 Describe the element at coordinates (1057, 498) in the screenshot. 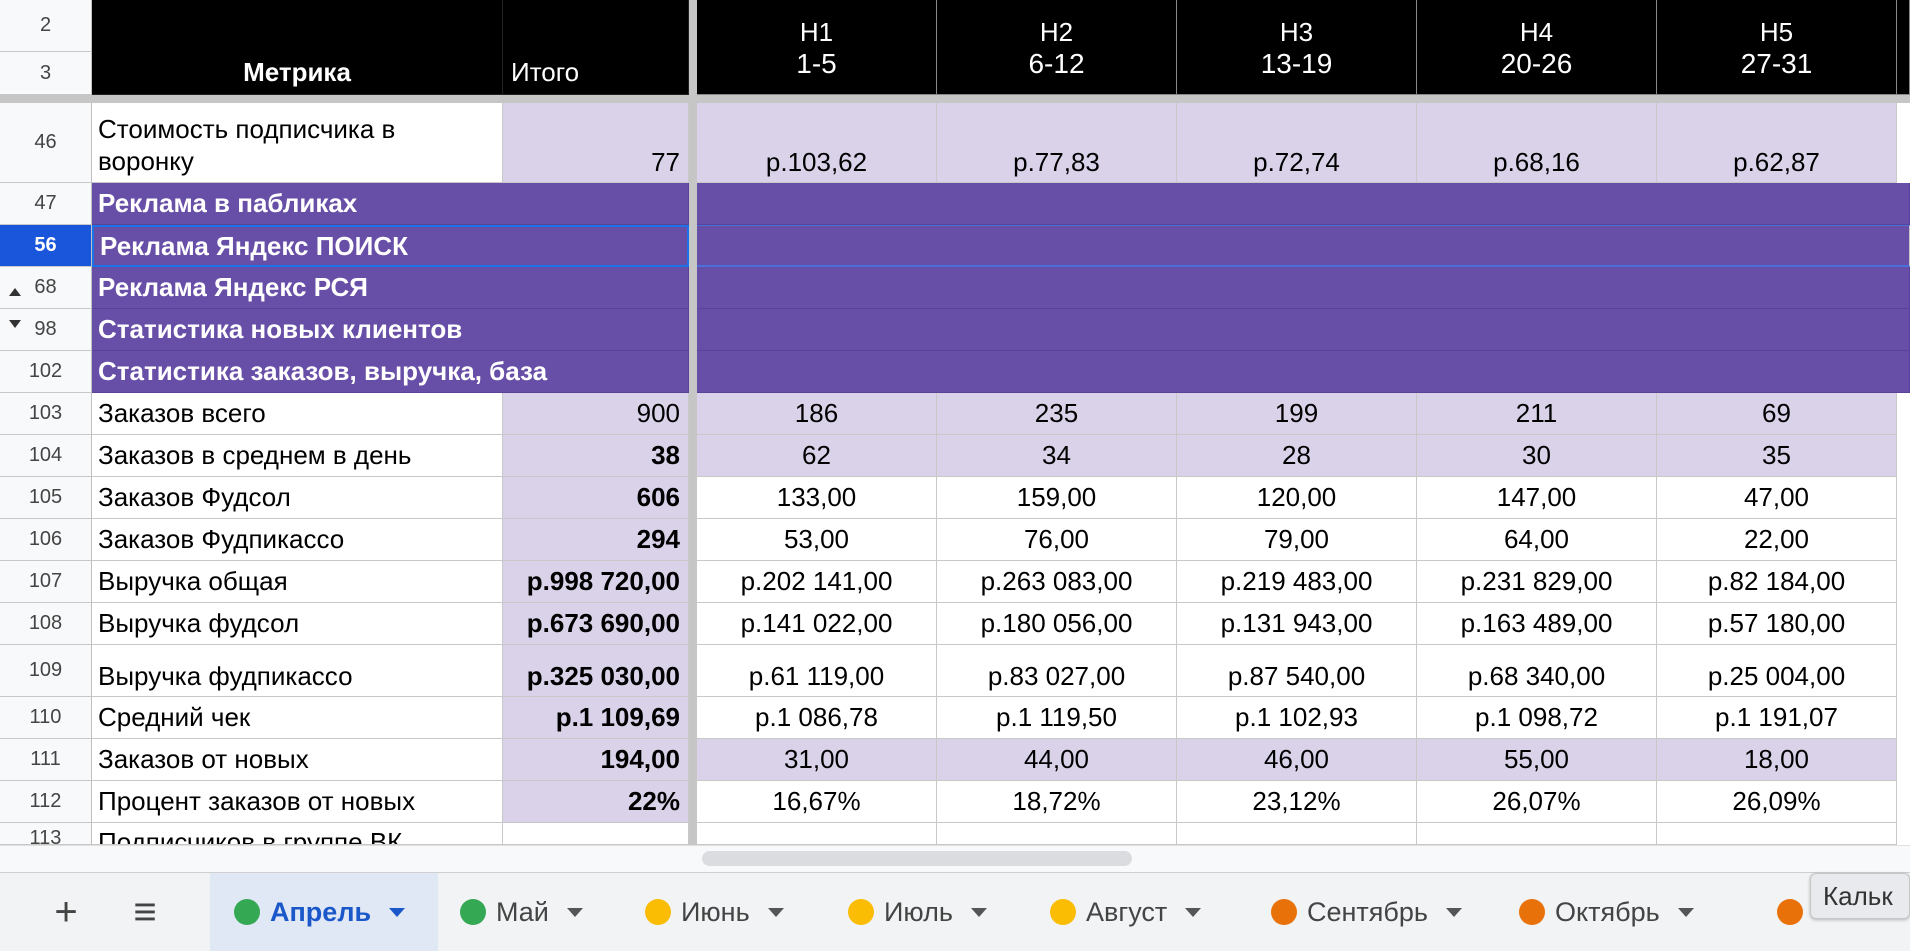

I see `value-cell: 159,00` at that location.